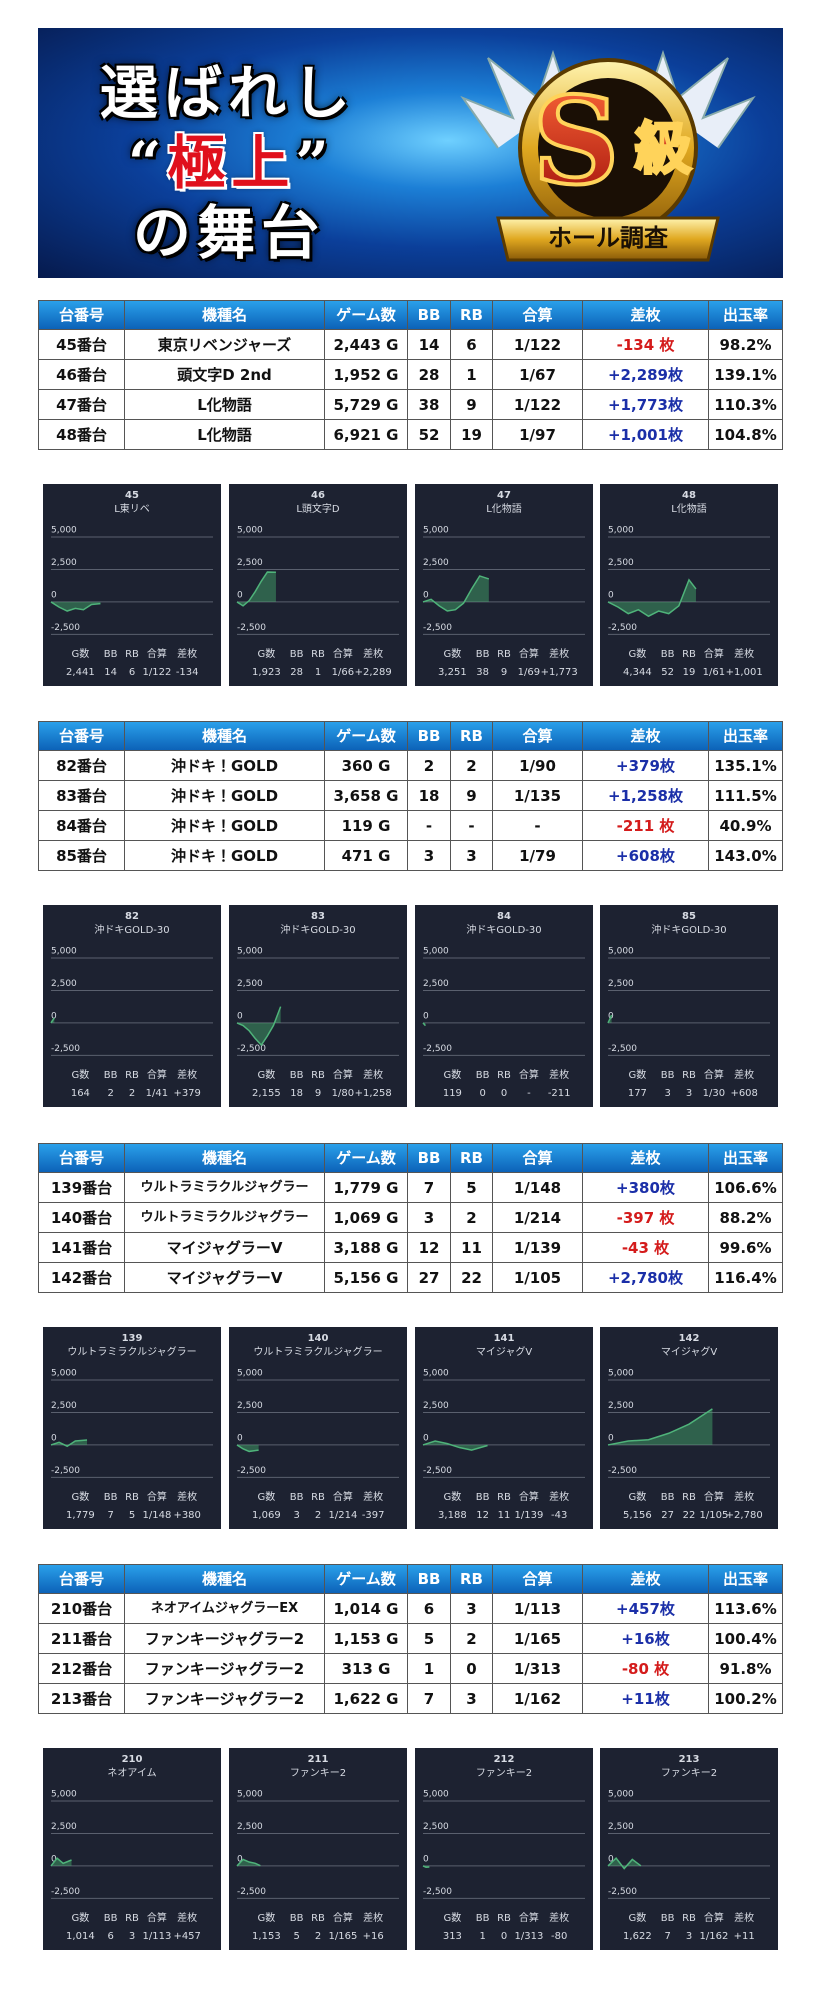 This screenshot has width=821, height=1993. Describe the element at coordinates (429, 405) in the screenshot. I see `table-cell: 38` at that location.